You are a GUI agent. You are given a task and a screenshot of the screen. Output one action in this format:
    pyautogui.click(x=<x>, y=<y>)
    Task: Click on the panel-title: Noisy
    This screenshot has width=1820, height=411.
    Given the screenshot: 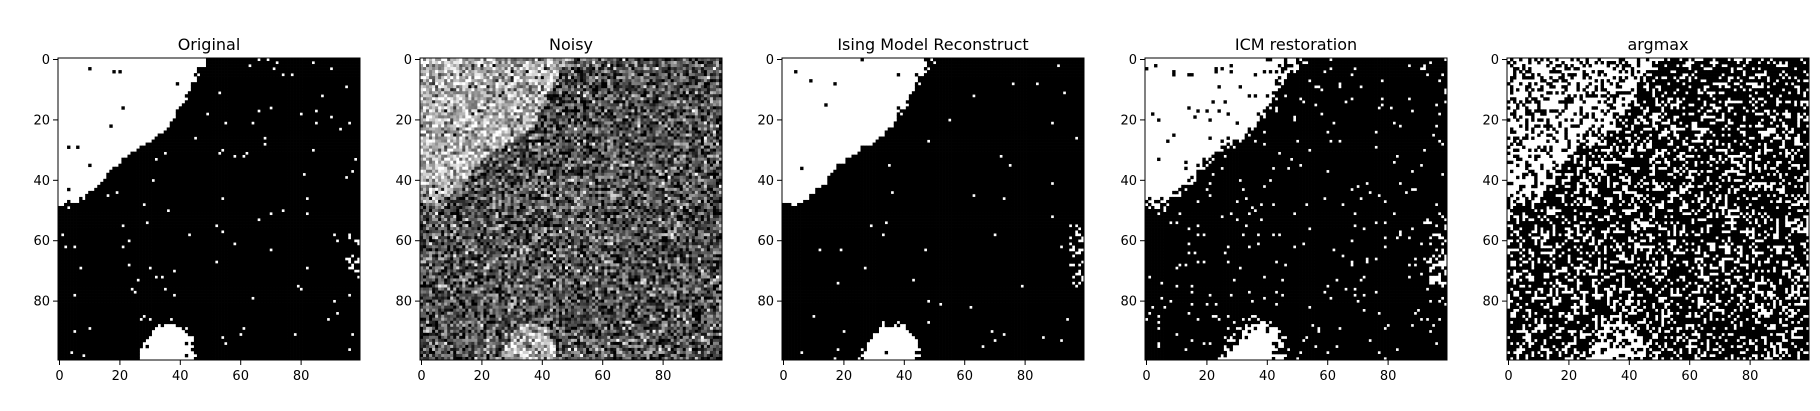 What is the action you would take?
    pyautogui.click(x=571, y=44)
    